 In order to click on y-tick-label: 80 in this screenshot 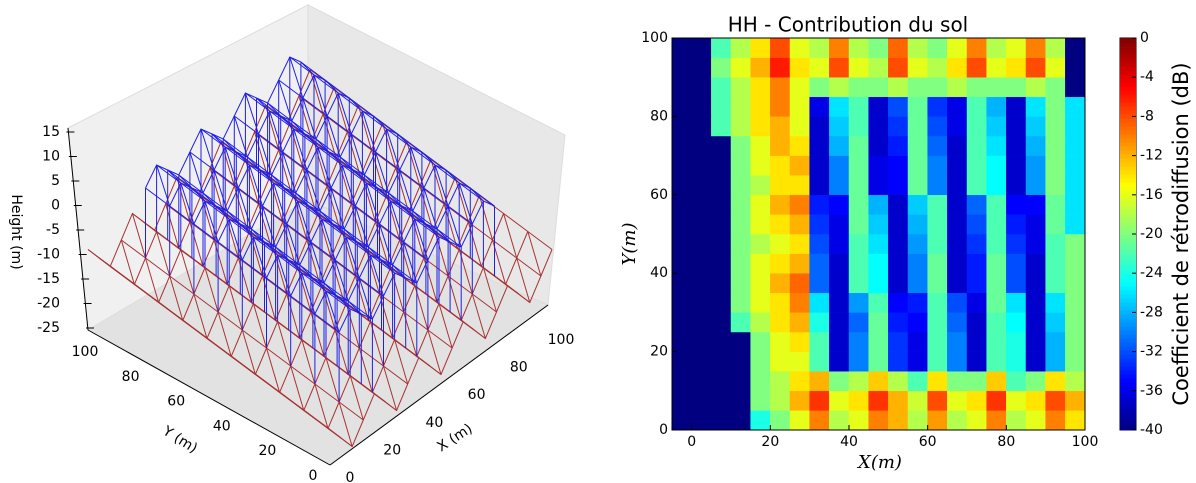, I will do `click(659, 116)`.